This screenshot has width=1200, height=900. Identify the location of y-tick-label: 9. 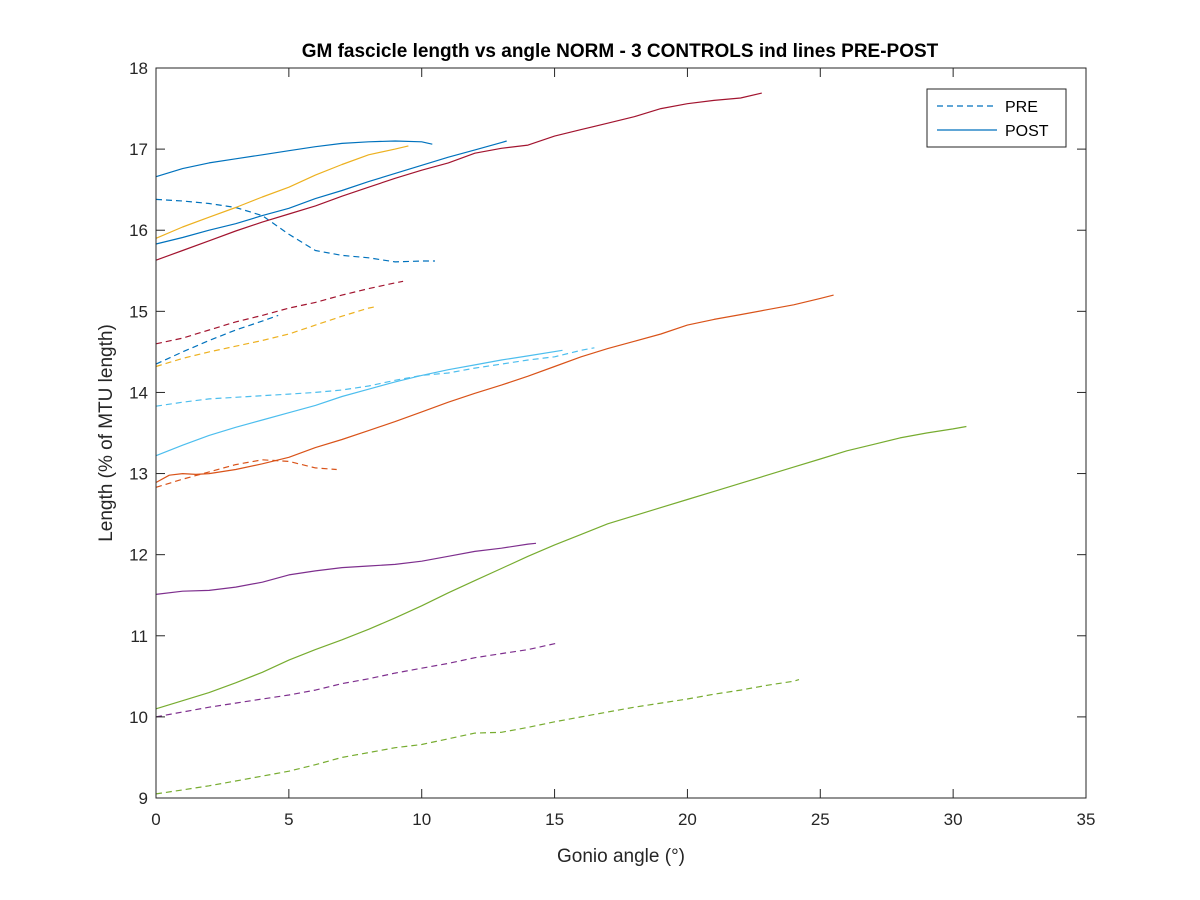
(143, 798).